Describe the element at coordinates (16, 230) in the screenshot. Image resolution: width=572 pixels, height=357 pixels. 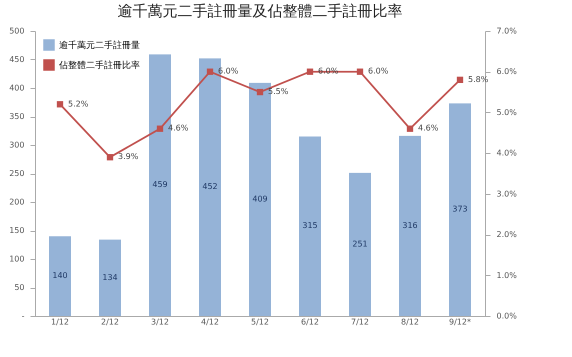
I see `y-tick-label: 150` at that location.